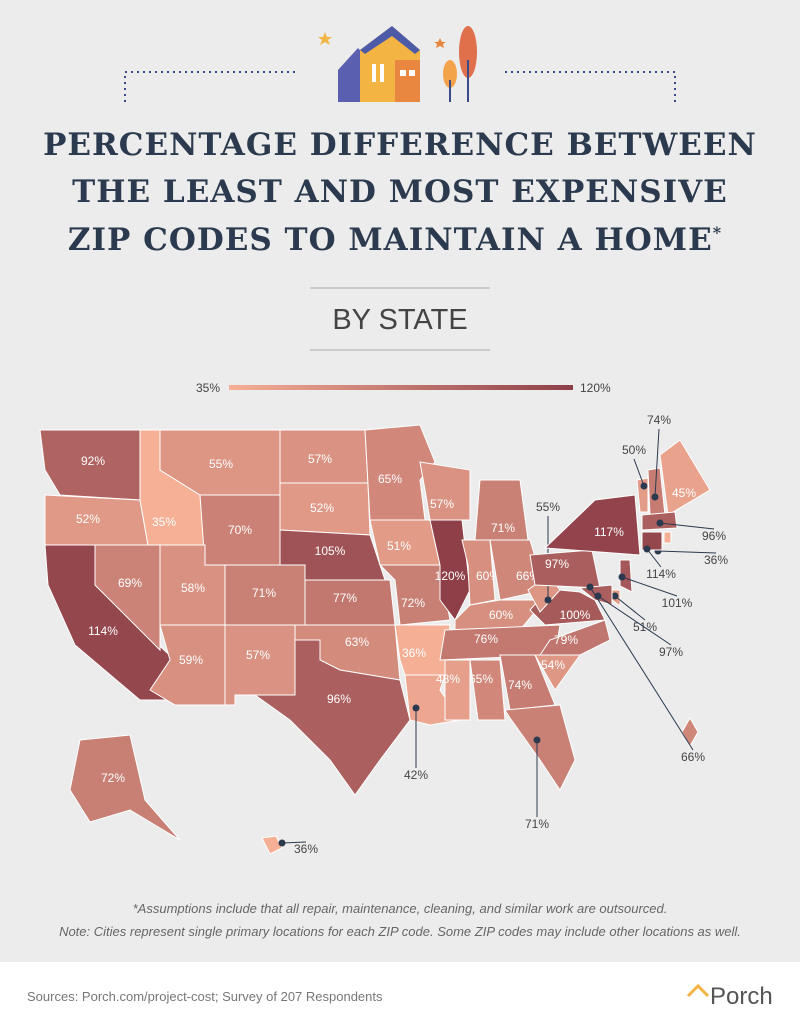 This screenshot has width=800, height=1026. I want to click on title-mark: *, so click(717, 232).